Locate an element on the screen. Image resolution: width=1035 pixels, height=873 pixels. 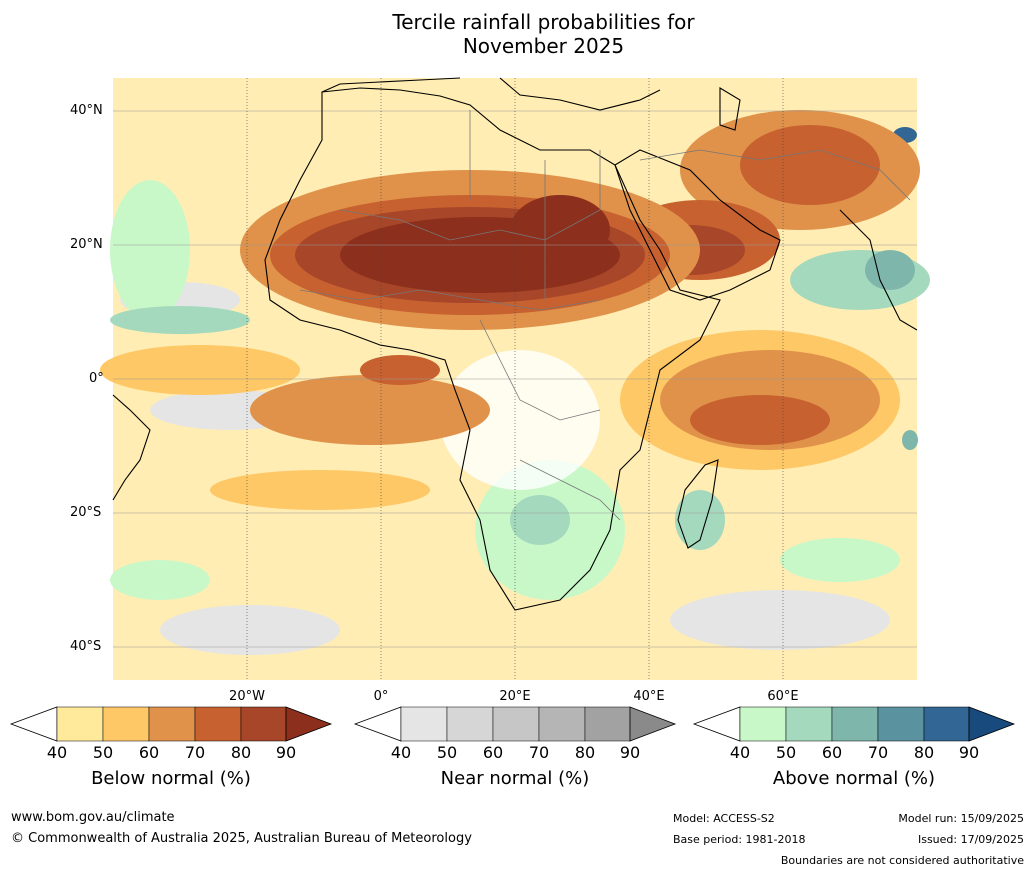
lat-label-40s: 40°S is located at coordinates (86, 646).